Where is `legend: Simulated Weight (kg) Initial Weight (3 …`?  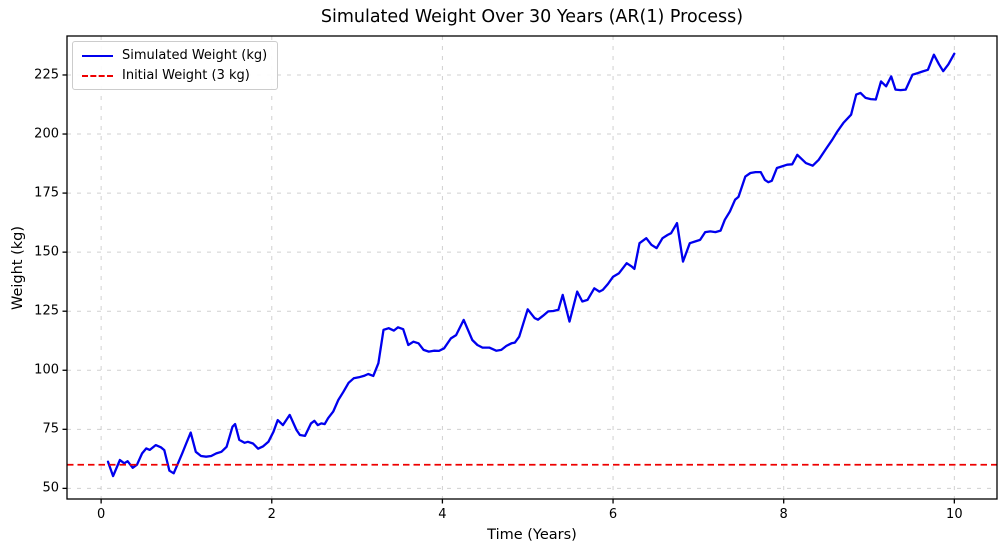
legend: Simulated Weight (kg) Initial Weight (3 … is located at coordinates (175, 65).